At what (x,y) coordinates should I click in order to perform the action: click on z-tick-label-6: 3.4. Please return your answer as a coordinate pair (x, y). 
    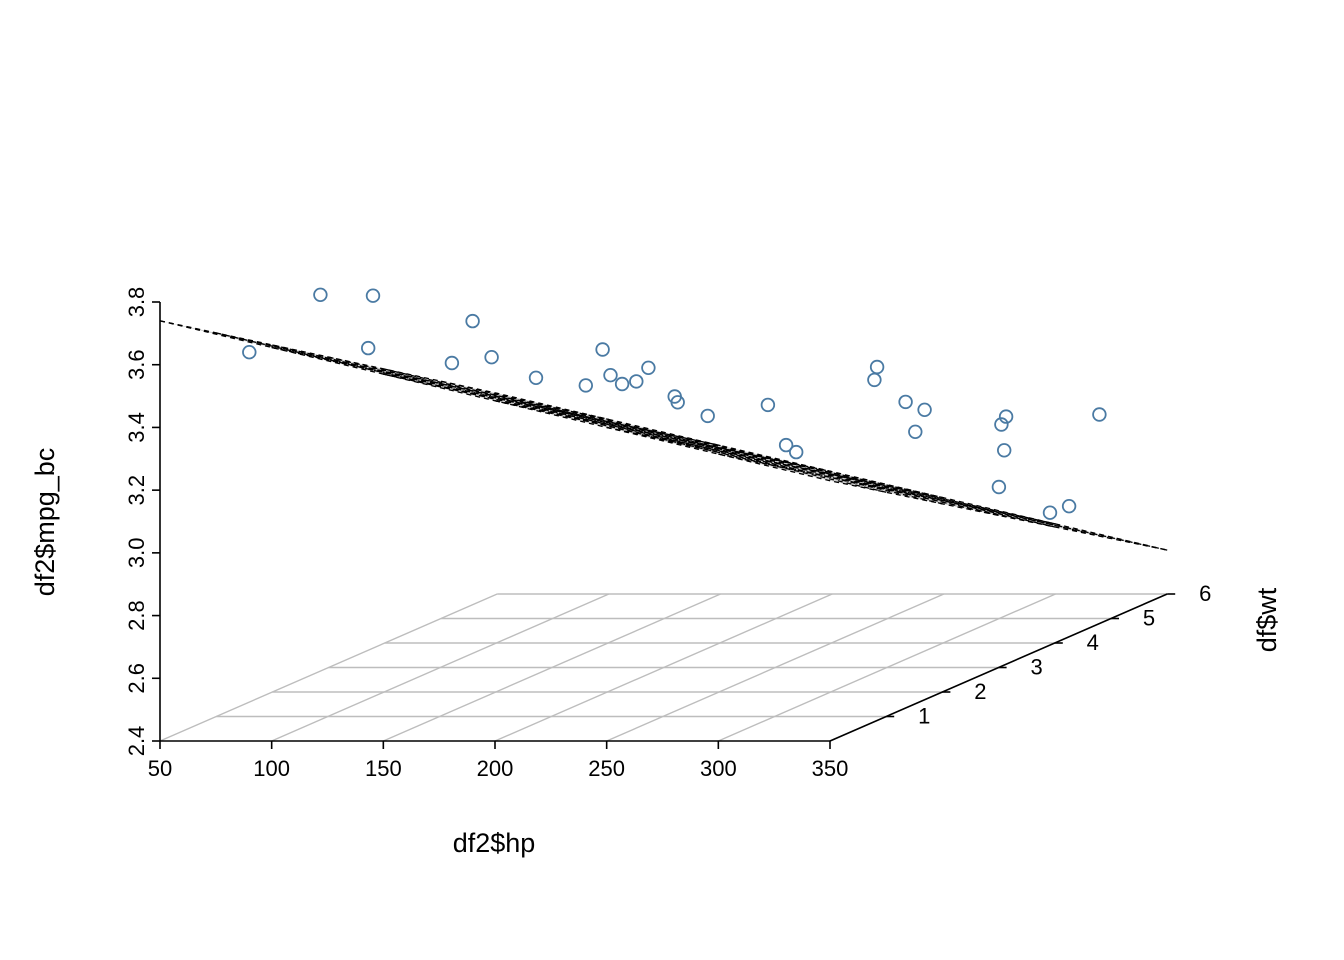
    Looking at the image, I should click on (136, 427).